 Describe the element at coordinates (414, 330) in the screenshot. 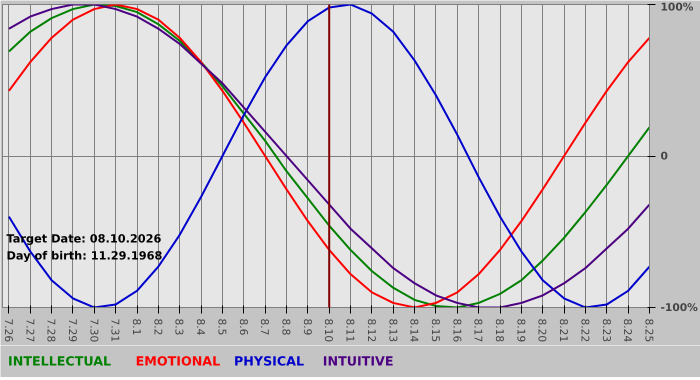

I see `x-tick-label: 8.14` at that location.